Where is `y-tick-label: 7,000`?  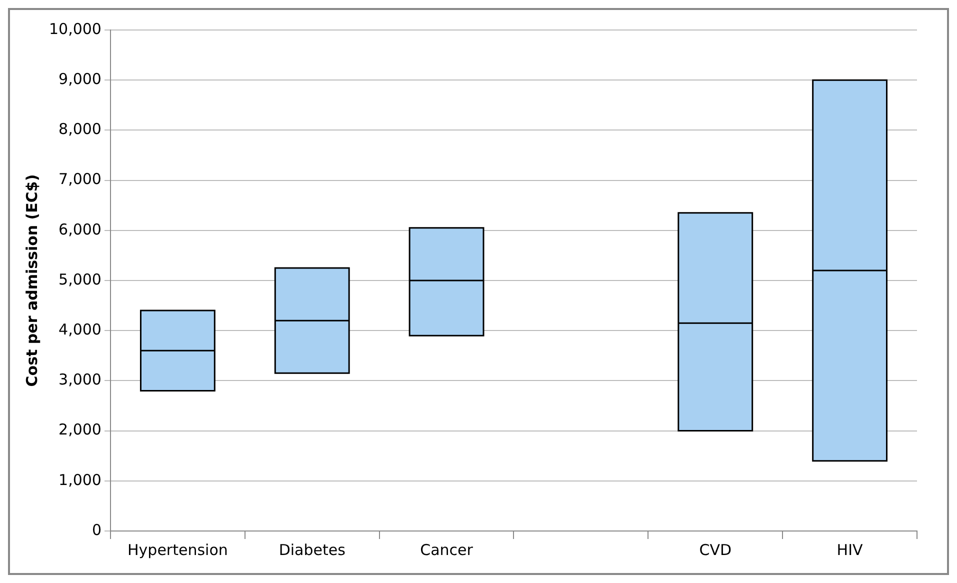 y-tick-label: 7,000 is located at coordinates (80, 179).